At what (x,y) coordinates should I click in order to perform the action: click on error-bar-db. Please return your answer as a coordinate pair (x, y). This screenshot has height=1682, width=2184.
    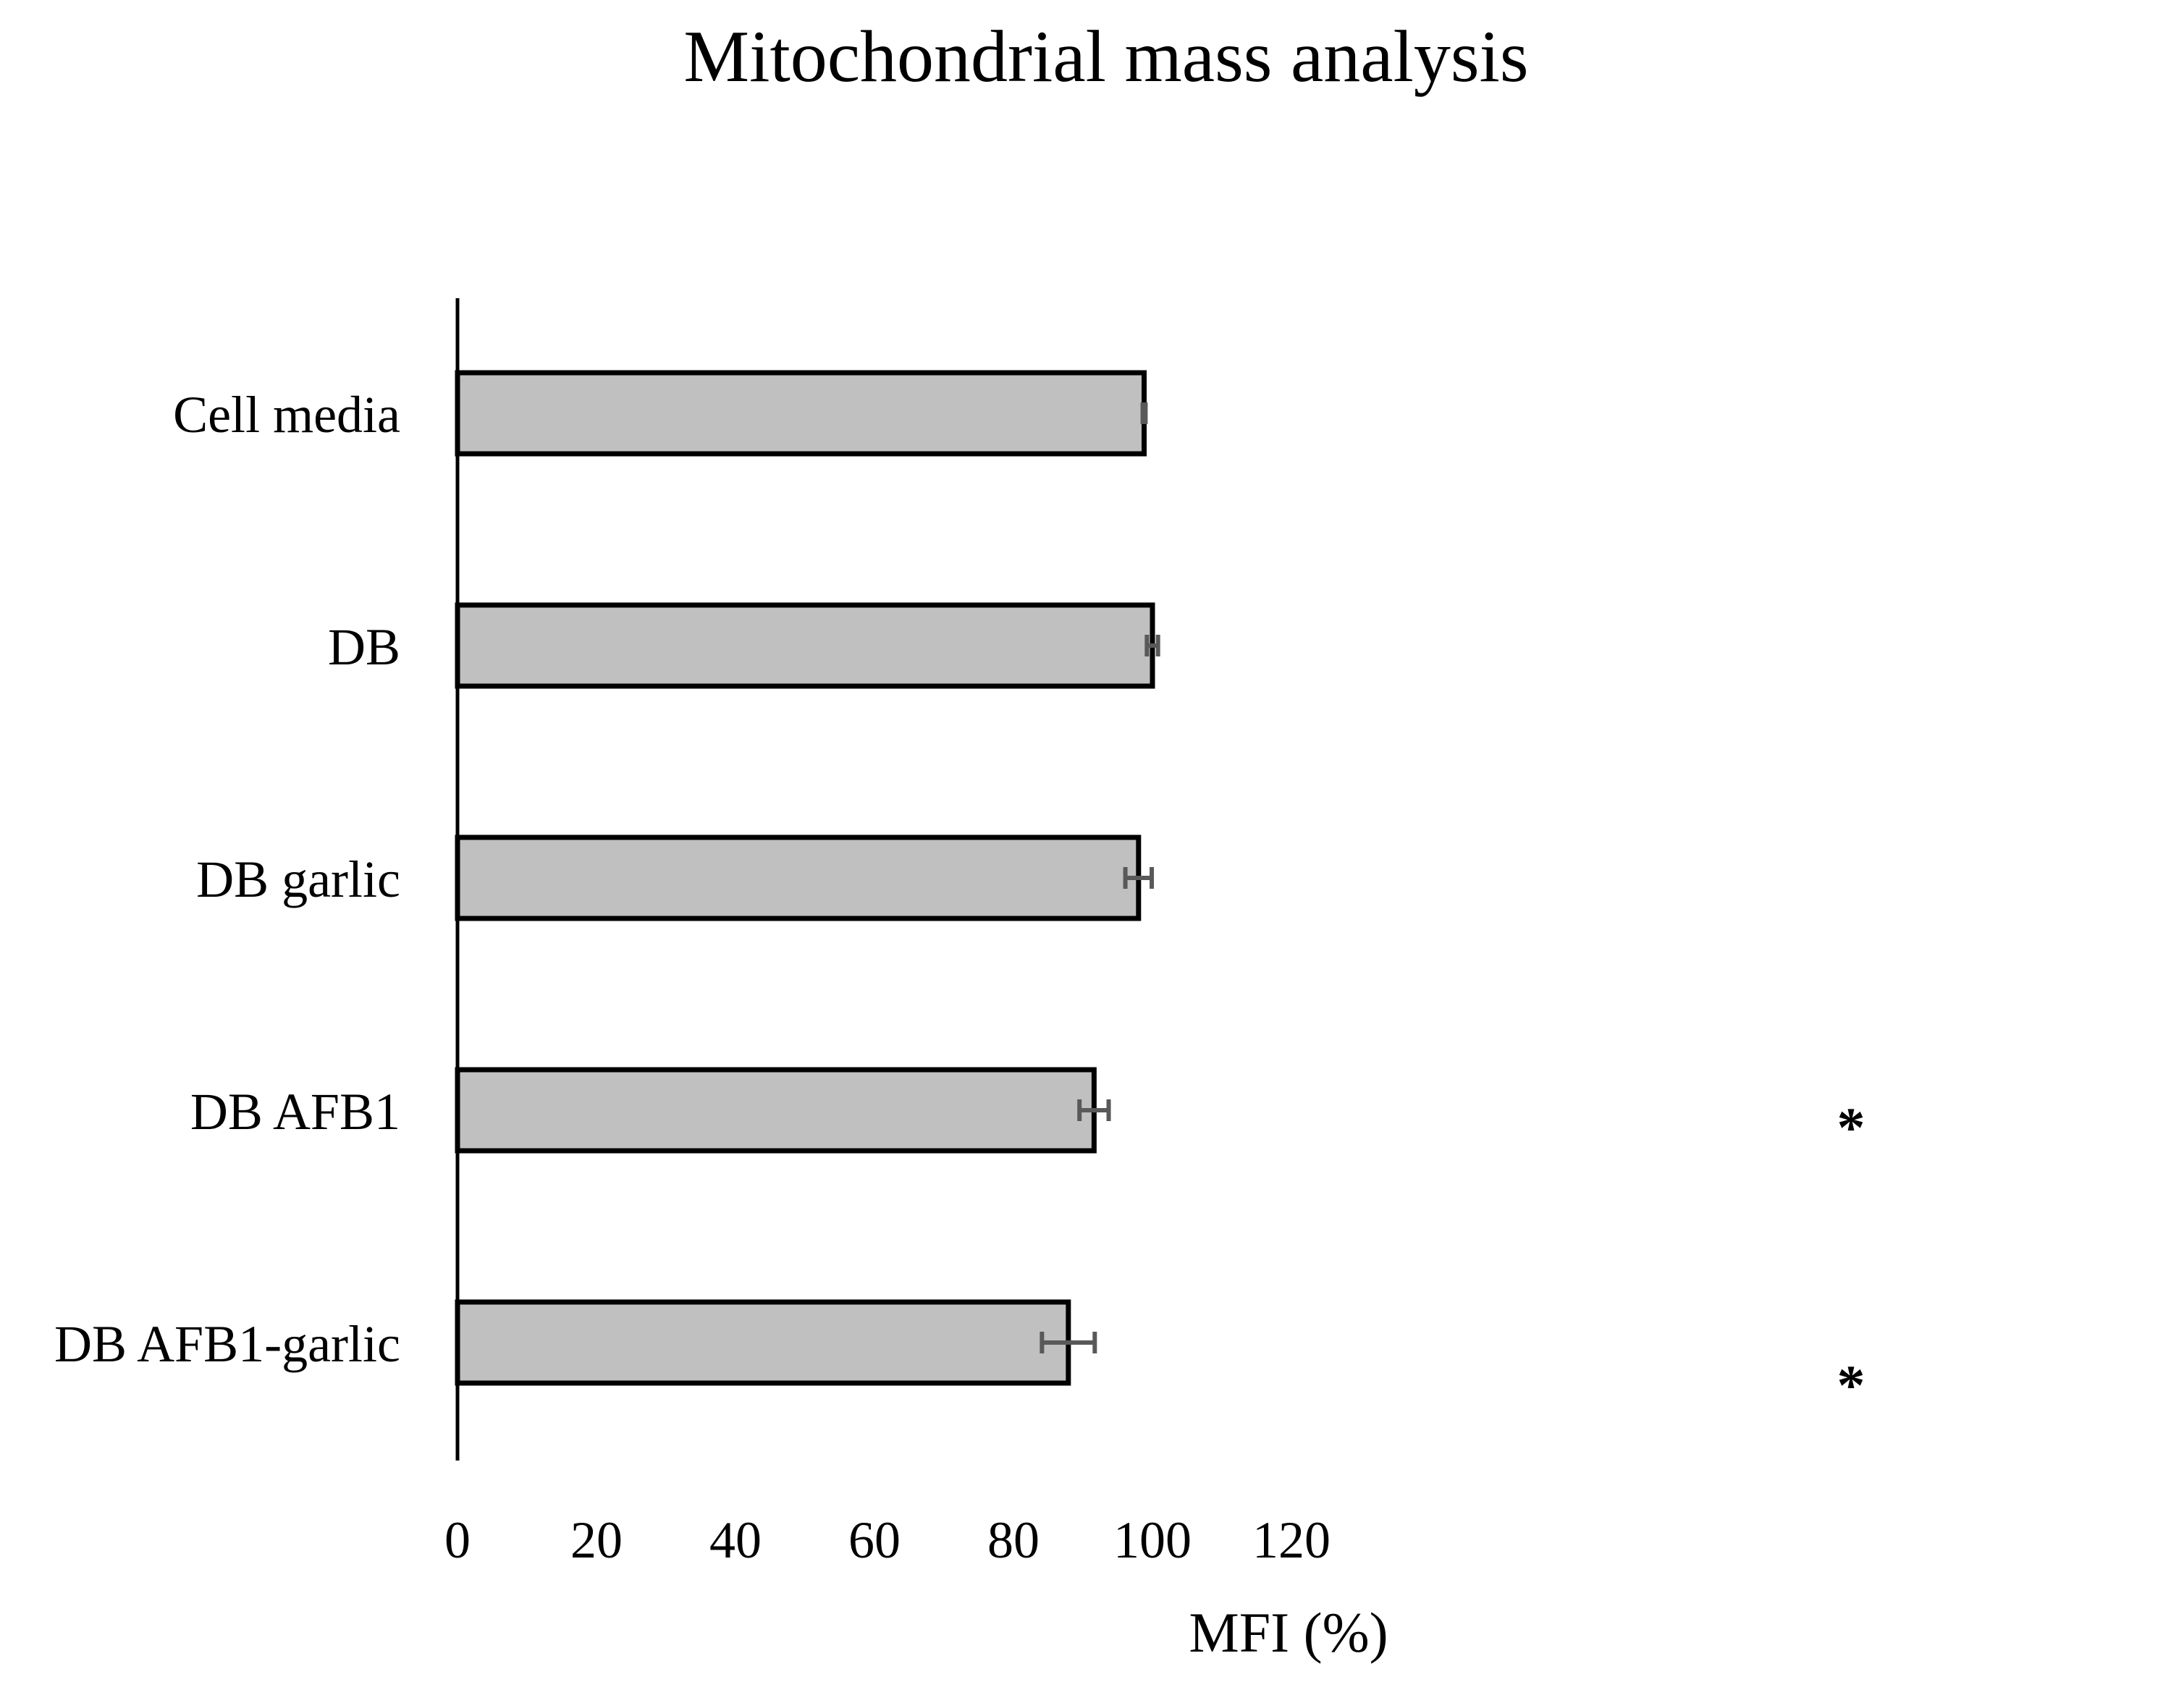
    Looking at the image, I should click on (1152, 645).